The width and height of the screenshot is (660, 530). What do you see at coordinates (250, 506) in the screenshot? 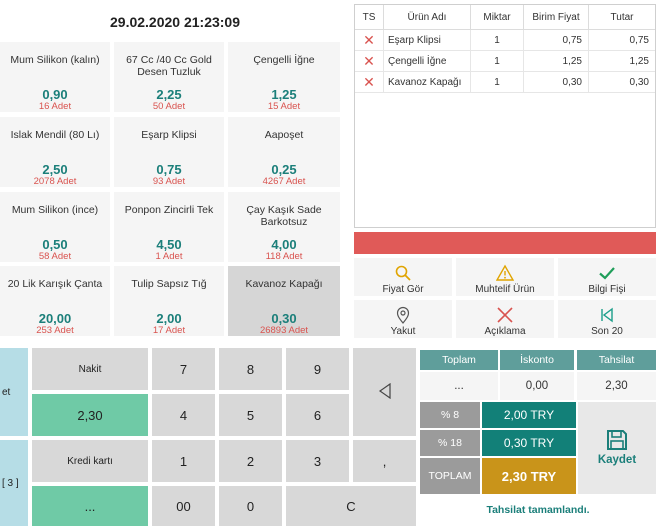
I see `key-0: 0` at bounding box center [250, 506].